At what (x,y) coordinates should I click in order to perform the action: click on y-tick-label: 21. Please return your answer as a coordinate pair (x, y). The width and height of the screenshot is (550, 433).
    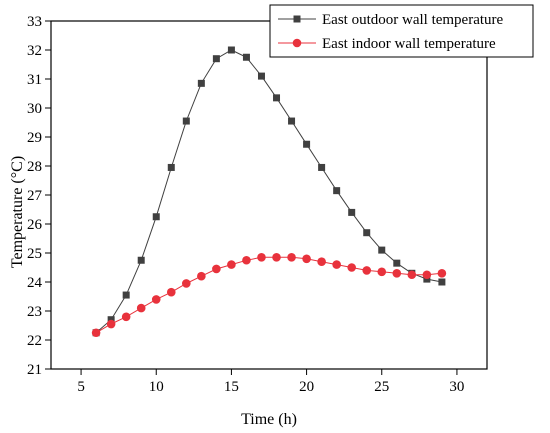
    Looking at the image, I should click on (34, 370).